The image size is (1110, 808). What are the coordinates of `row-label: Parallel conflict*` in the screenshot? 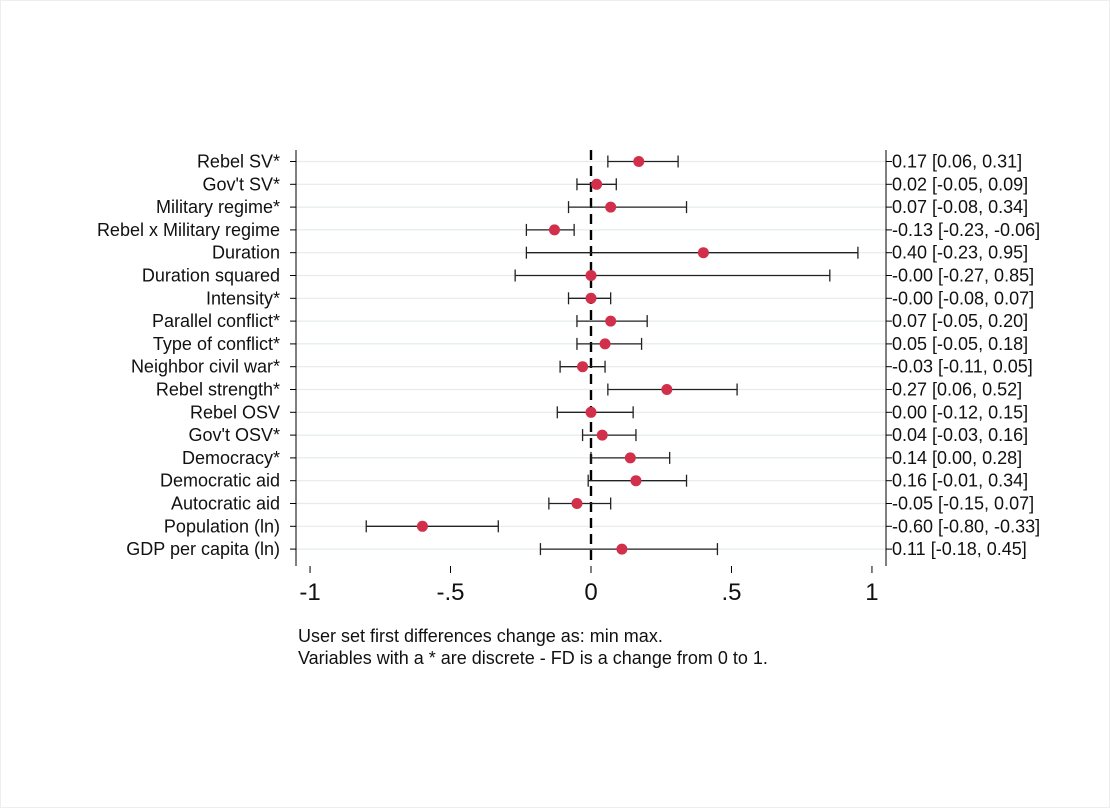 It's located at (216, 321).